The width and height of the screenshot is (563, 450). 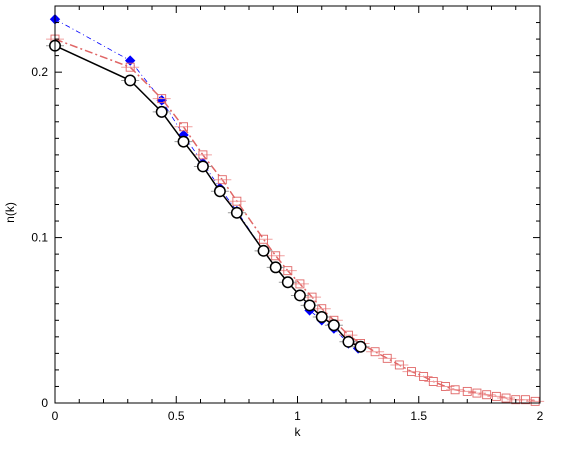 What do you see at coordinates (298, 432) in the screenshot?
I see `x-axis-title: k` at bounding box center [298, 432].